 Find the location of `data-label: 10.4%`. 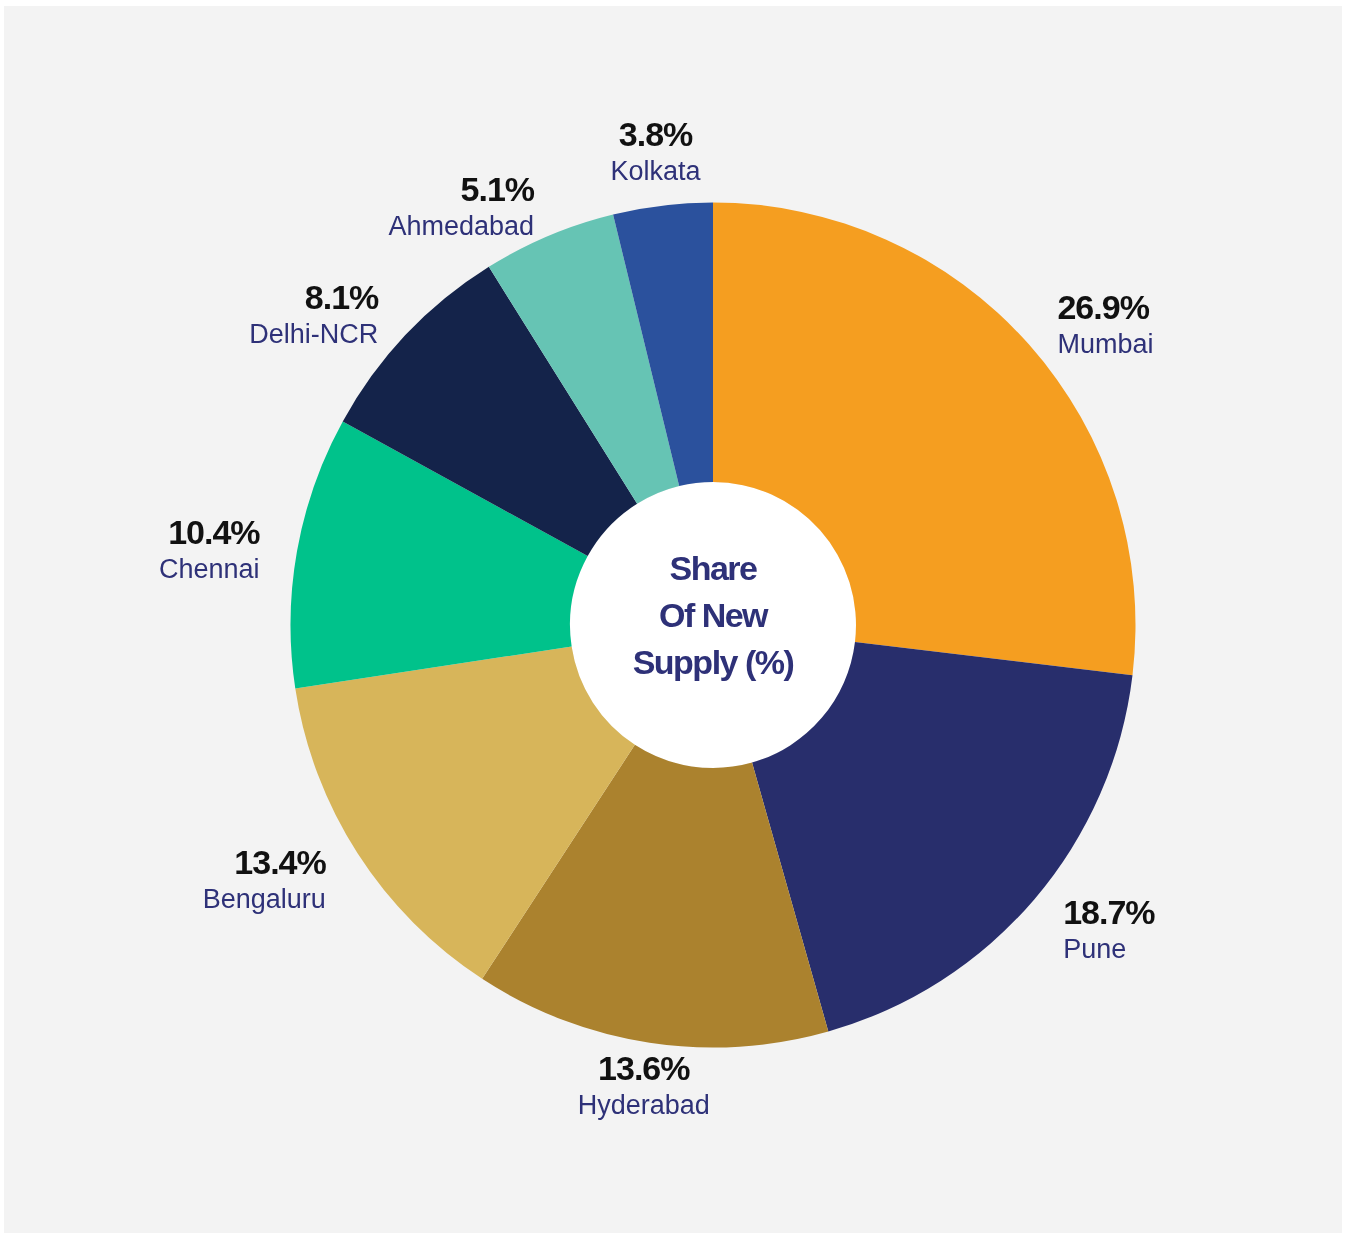

data-label: 10.4% is located at coordinates (214, 532).